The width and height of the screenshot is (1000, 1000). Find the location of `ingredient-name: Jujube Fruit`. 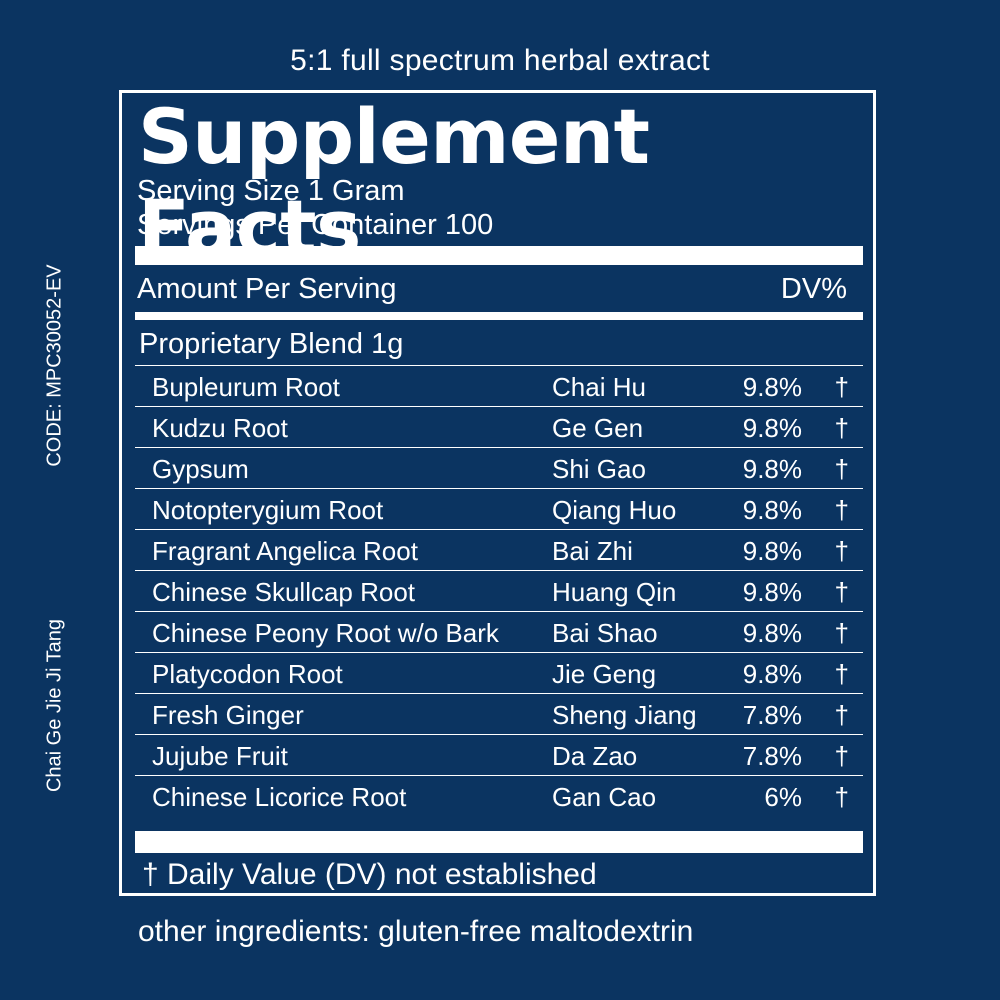

ingredient-name: Jujube Fruit is located at coordinates (220, 756).